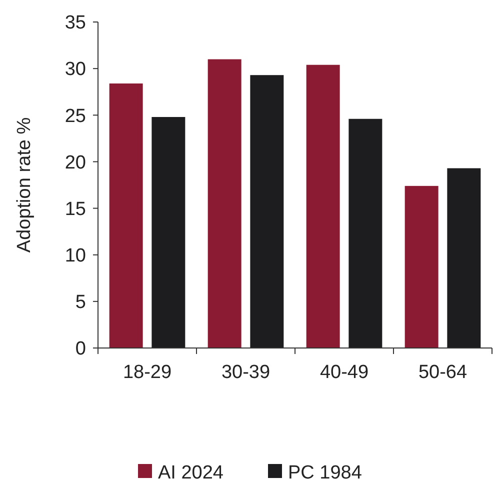 This screenshot has height=485, width=496. I want to click on y-tick-label: 5, so click(80, 303).